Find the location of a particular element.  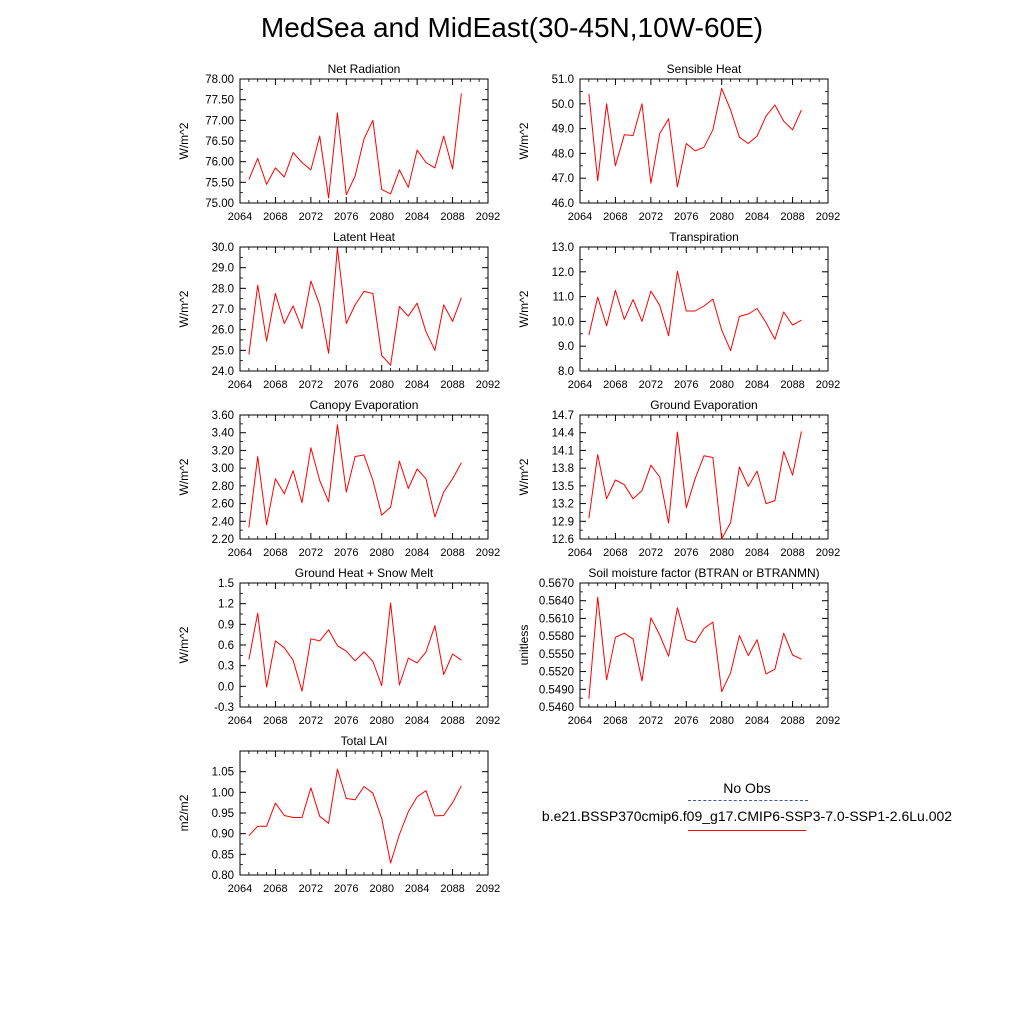

panel-title: Canopy Evaporation is located at coordinates (364, 405).